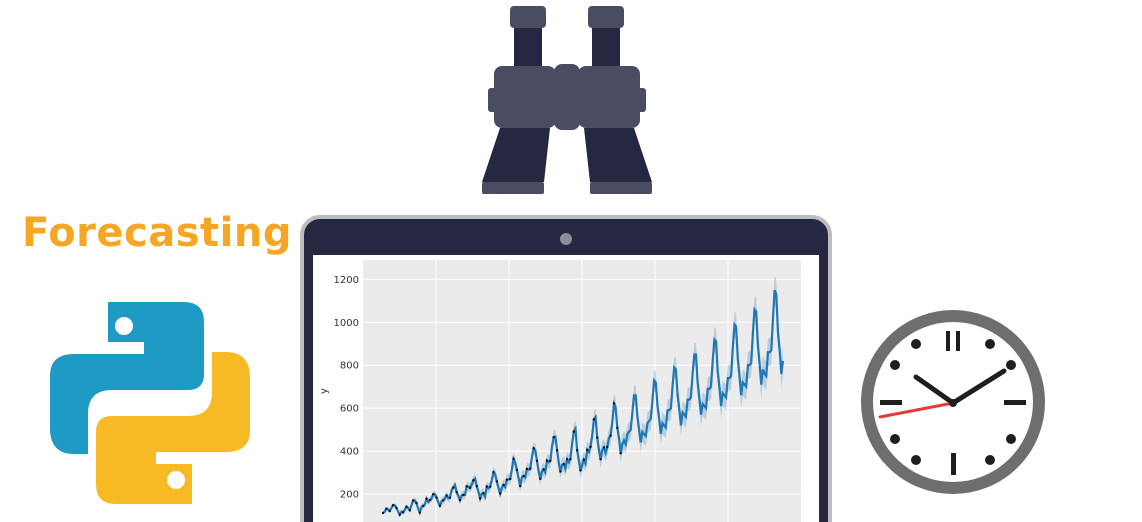 This screenshot has height=522, width=1142. I want to click on y-axis-label: y, so click(324, 391).